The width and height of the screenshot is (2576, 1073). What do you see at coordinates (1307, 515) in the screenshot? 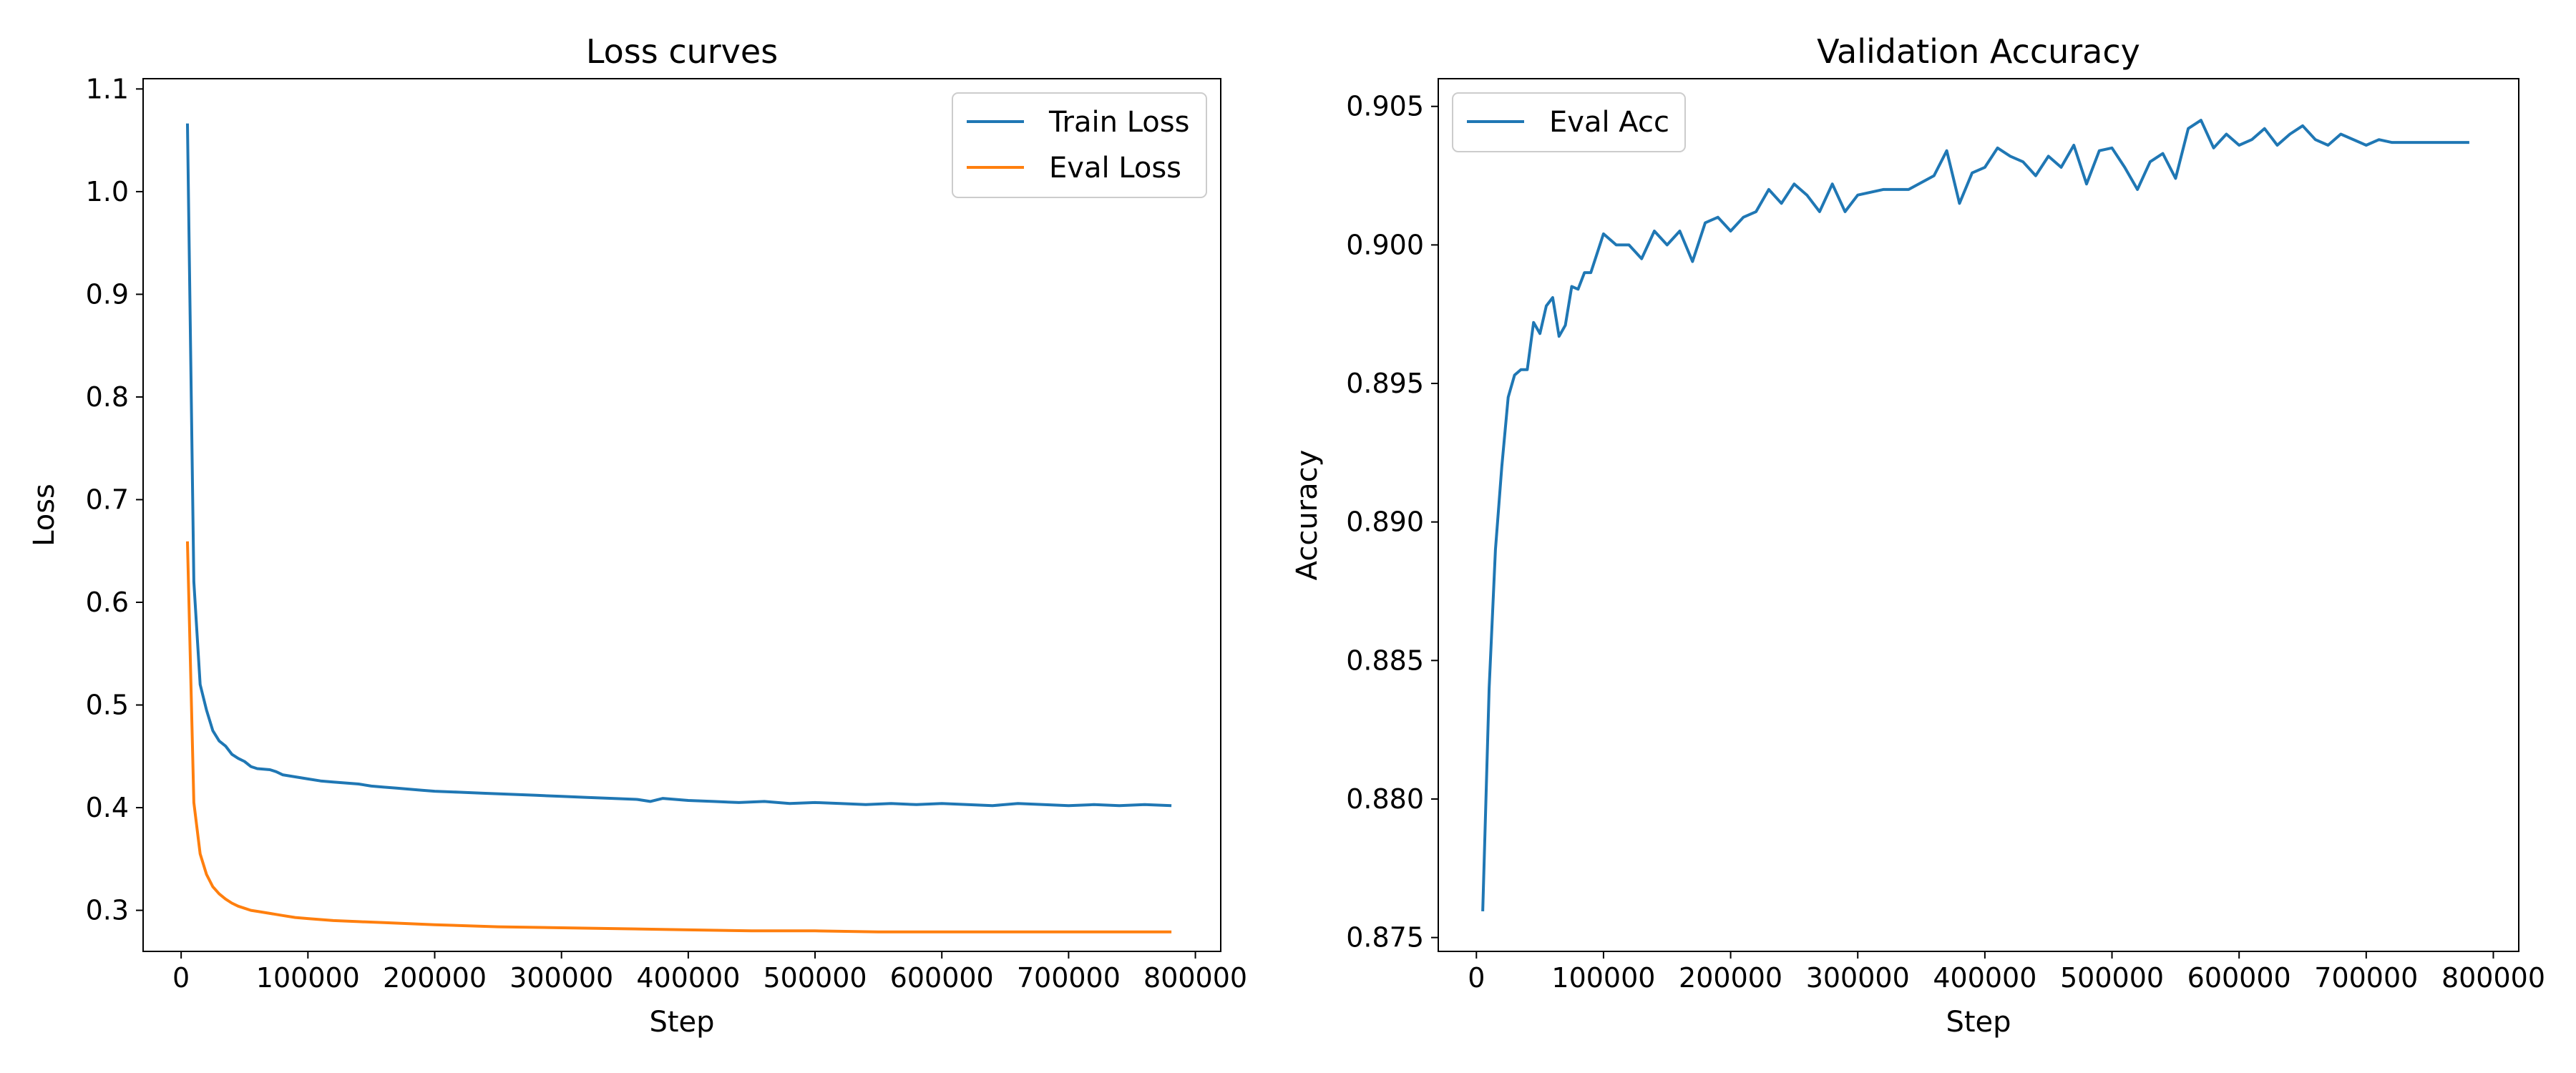
I see `y-axis-label: Accuracy` at bounding box center [1307, 515].